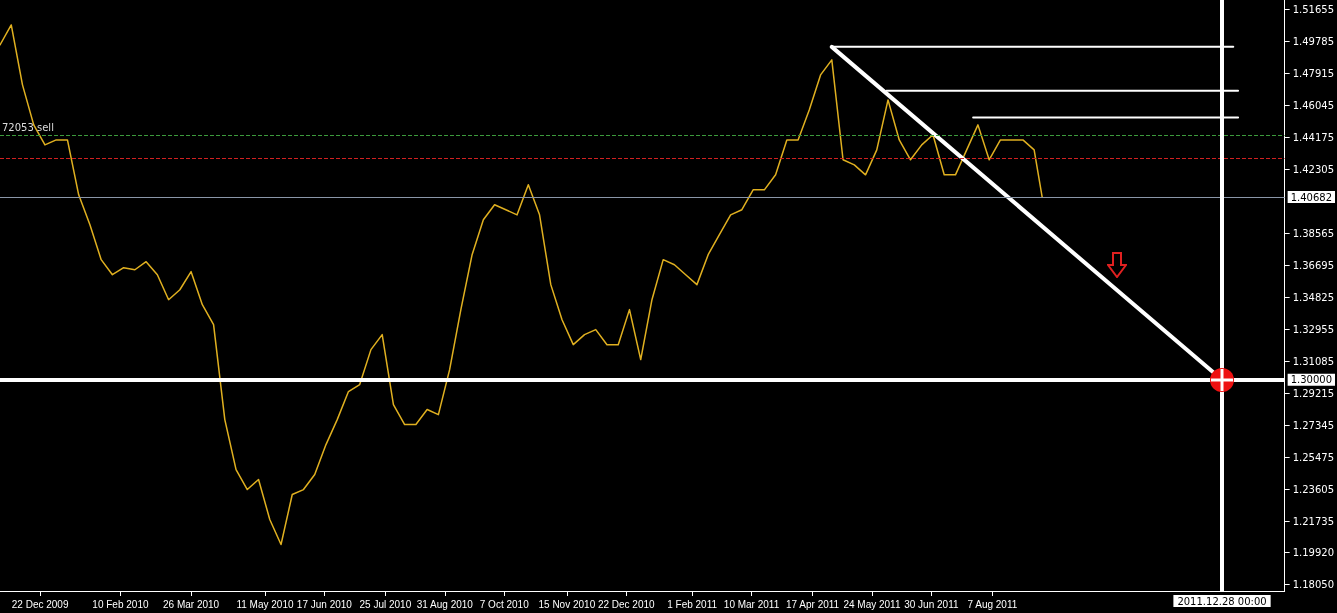 This screenshot has height=613, width=1337. I want to click on x-tick-label: 22 Dec 2010, so click(626, 604).